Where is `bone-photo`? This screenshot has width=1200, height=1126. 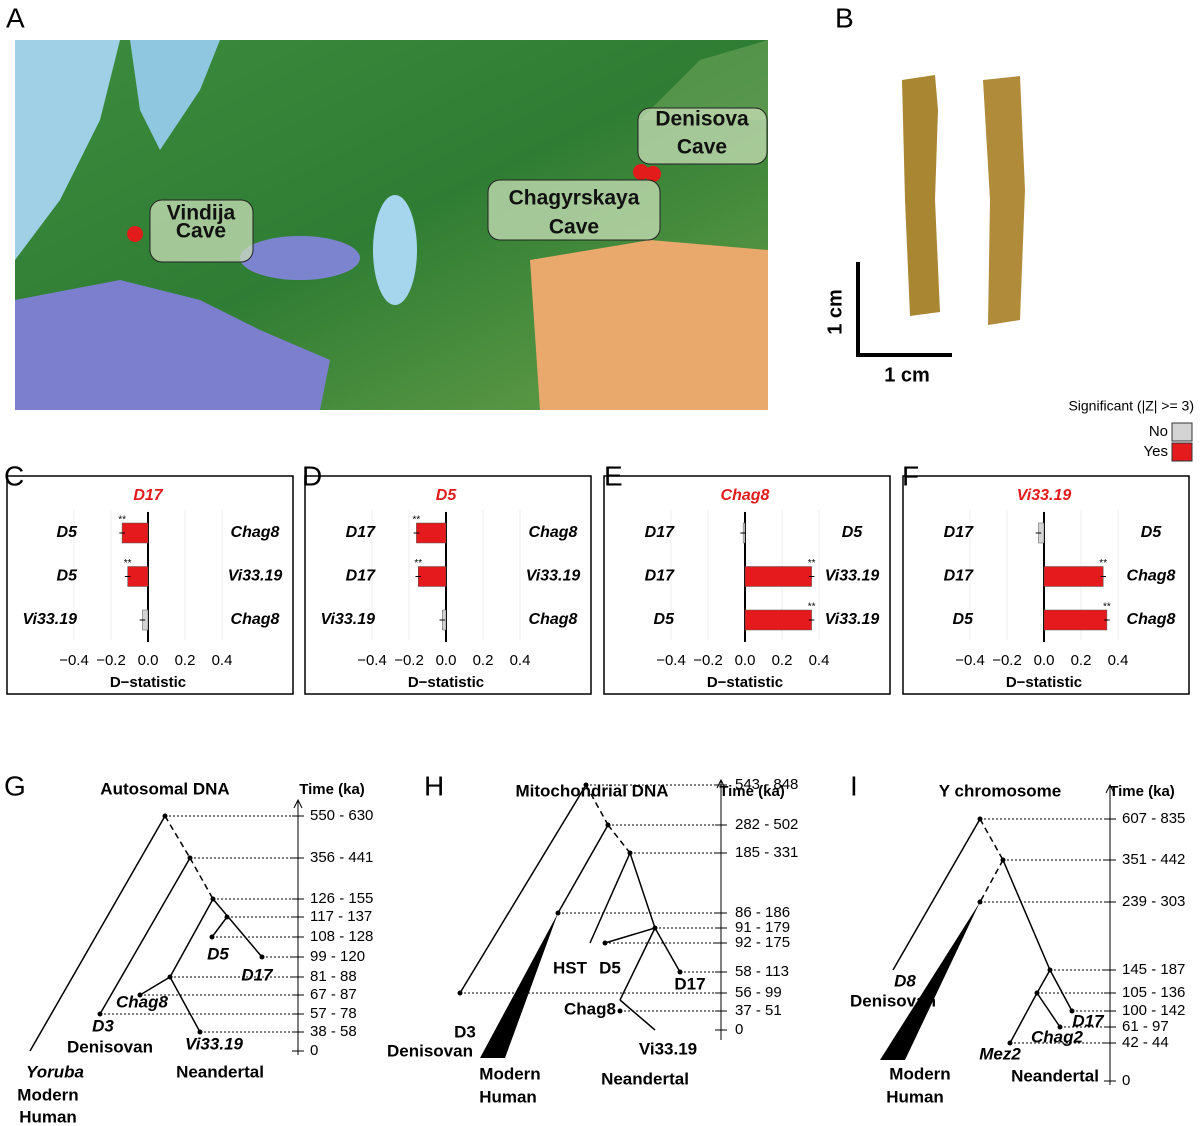
bone-photo is located at coordinates (940, 216).